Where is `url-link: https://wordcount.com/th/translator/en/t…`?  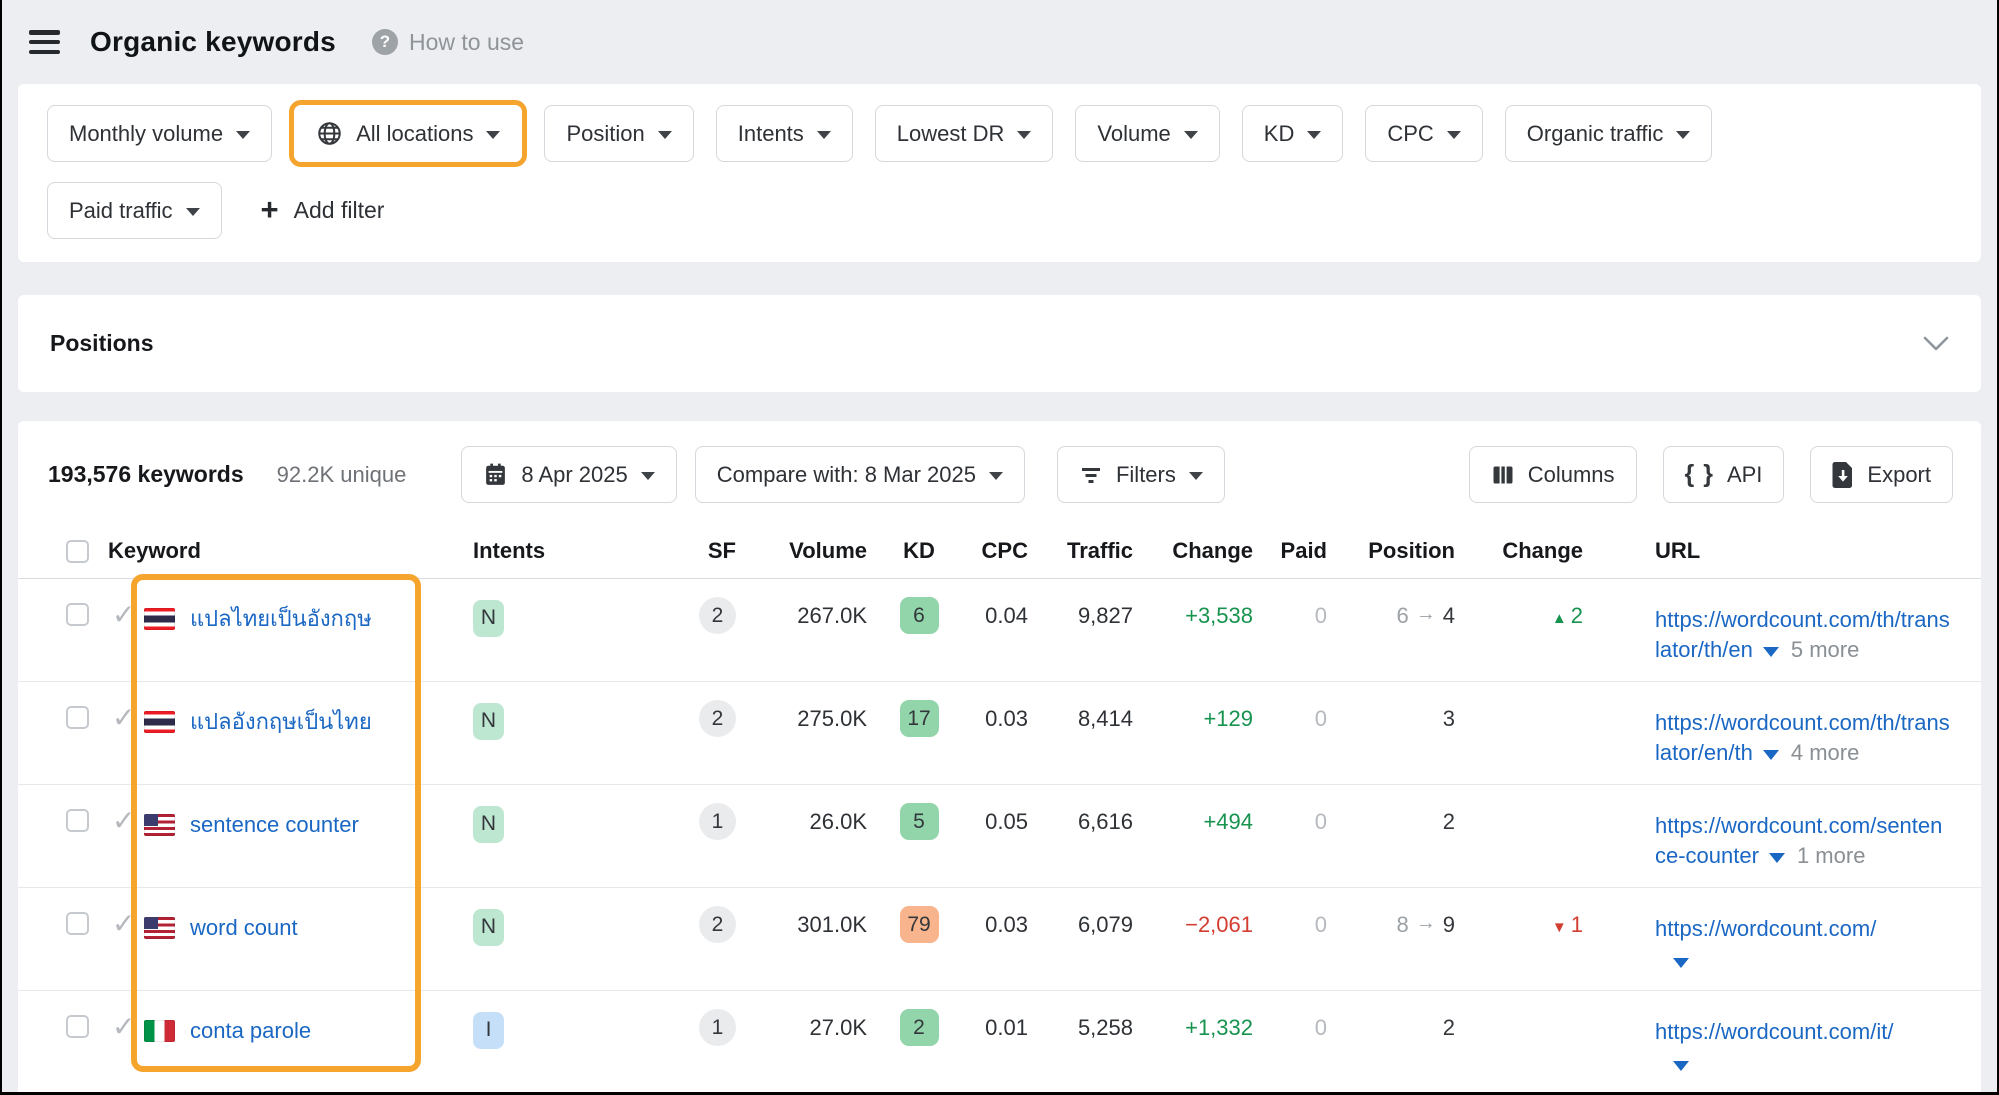
url-link: https://wordcount.com/th/translator/en/t… is located at coordinates (1802, 737).